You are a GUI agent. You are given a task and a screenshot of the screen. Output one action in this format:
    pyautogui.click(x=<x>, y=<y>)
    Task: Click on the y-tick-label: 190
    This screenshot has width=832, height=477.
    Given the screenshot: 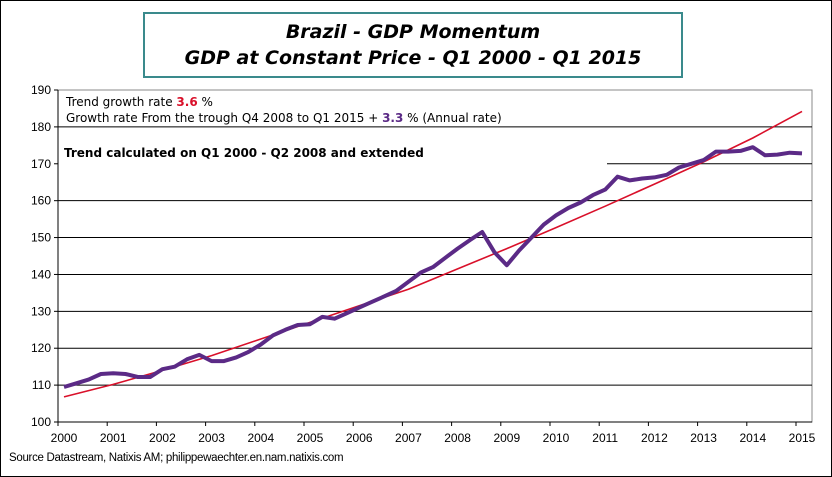 What is the action you would take?
    pyautogui.click(x=41, y=90)
    